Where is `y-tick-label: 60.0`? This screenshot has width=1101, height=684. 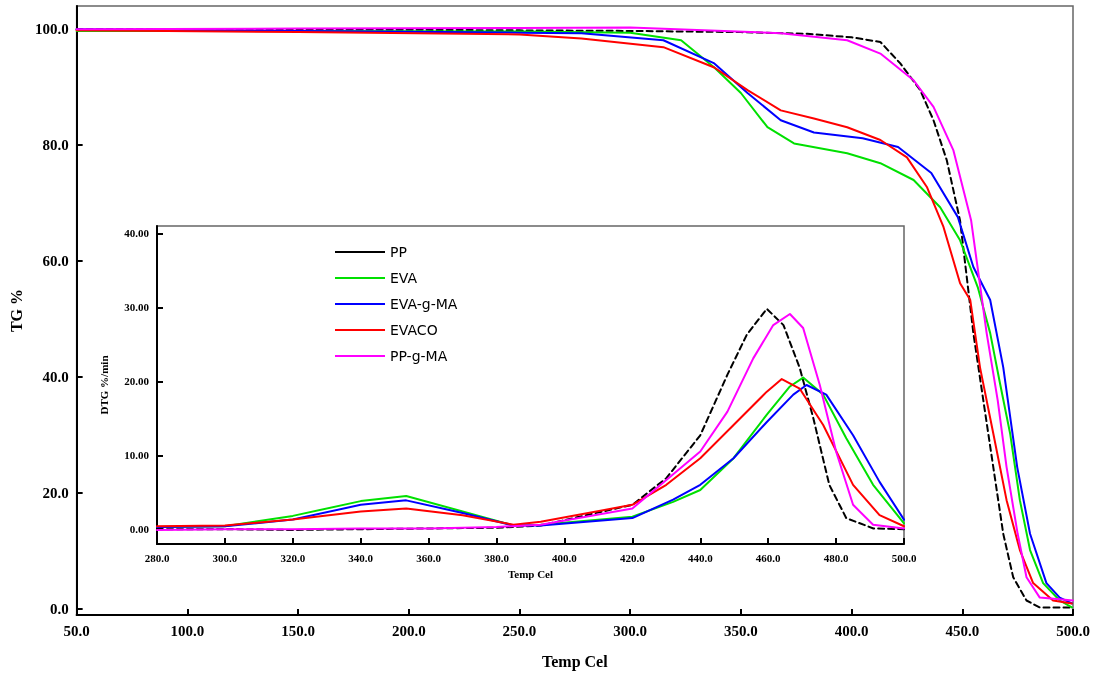 y-tick-label: 60.0 is located at coordinates (55, 261).